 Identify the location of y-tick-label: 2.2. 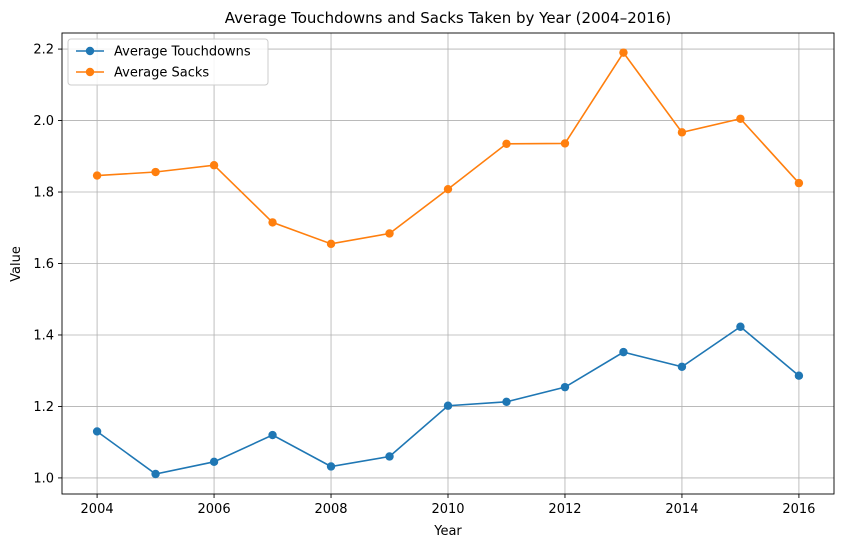
(43, 50).